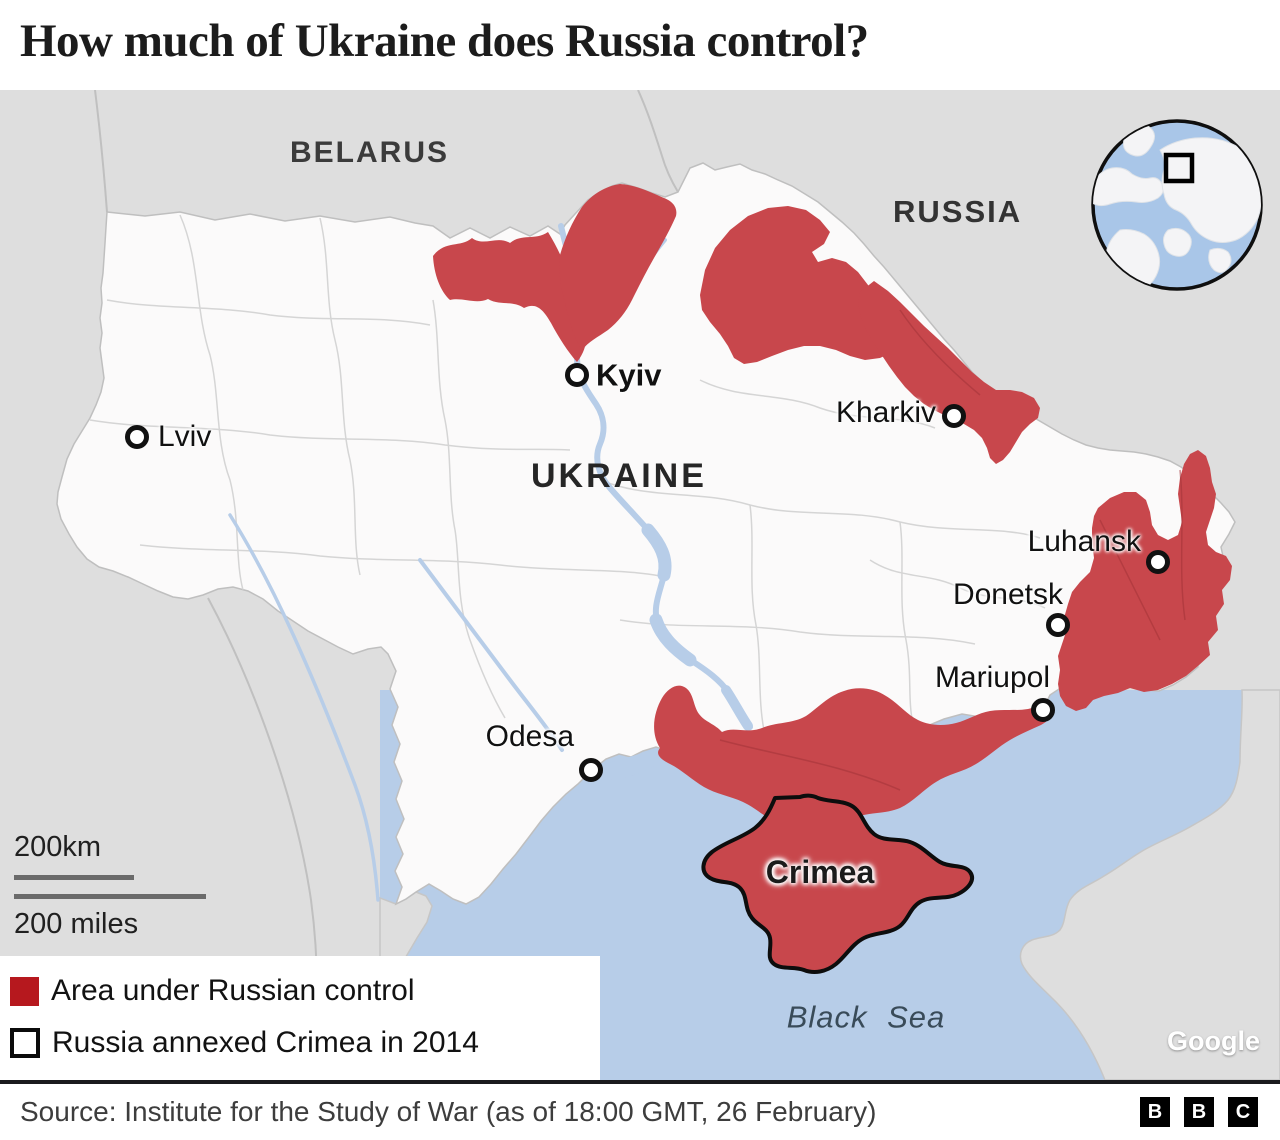 Image resolution: width=1280 pixels, height=1140 pixels. I want to click on city-label-kharkiv: Kharkiv, so click(885, 412).